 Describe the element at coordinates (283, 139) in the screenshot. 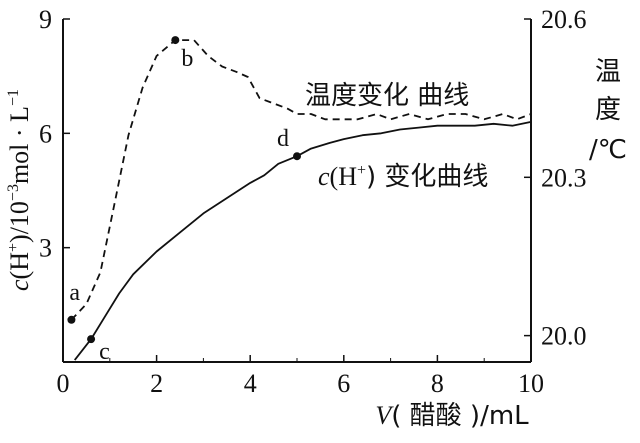

I see `point-label-d: d` at that location.